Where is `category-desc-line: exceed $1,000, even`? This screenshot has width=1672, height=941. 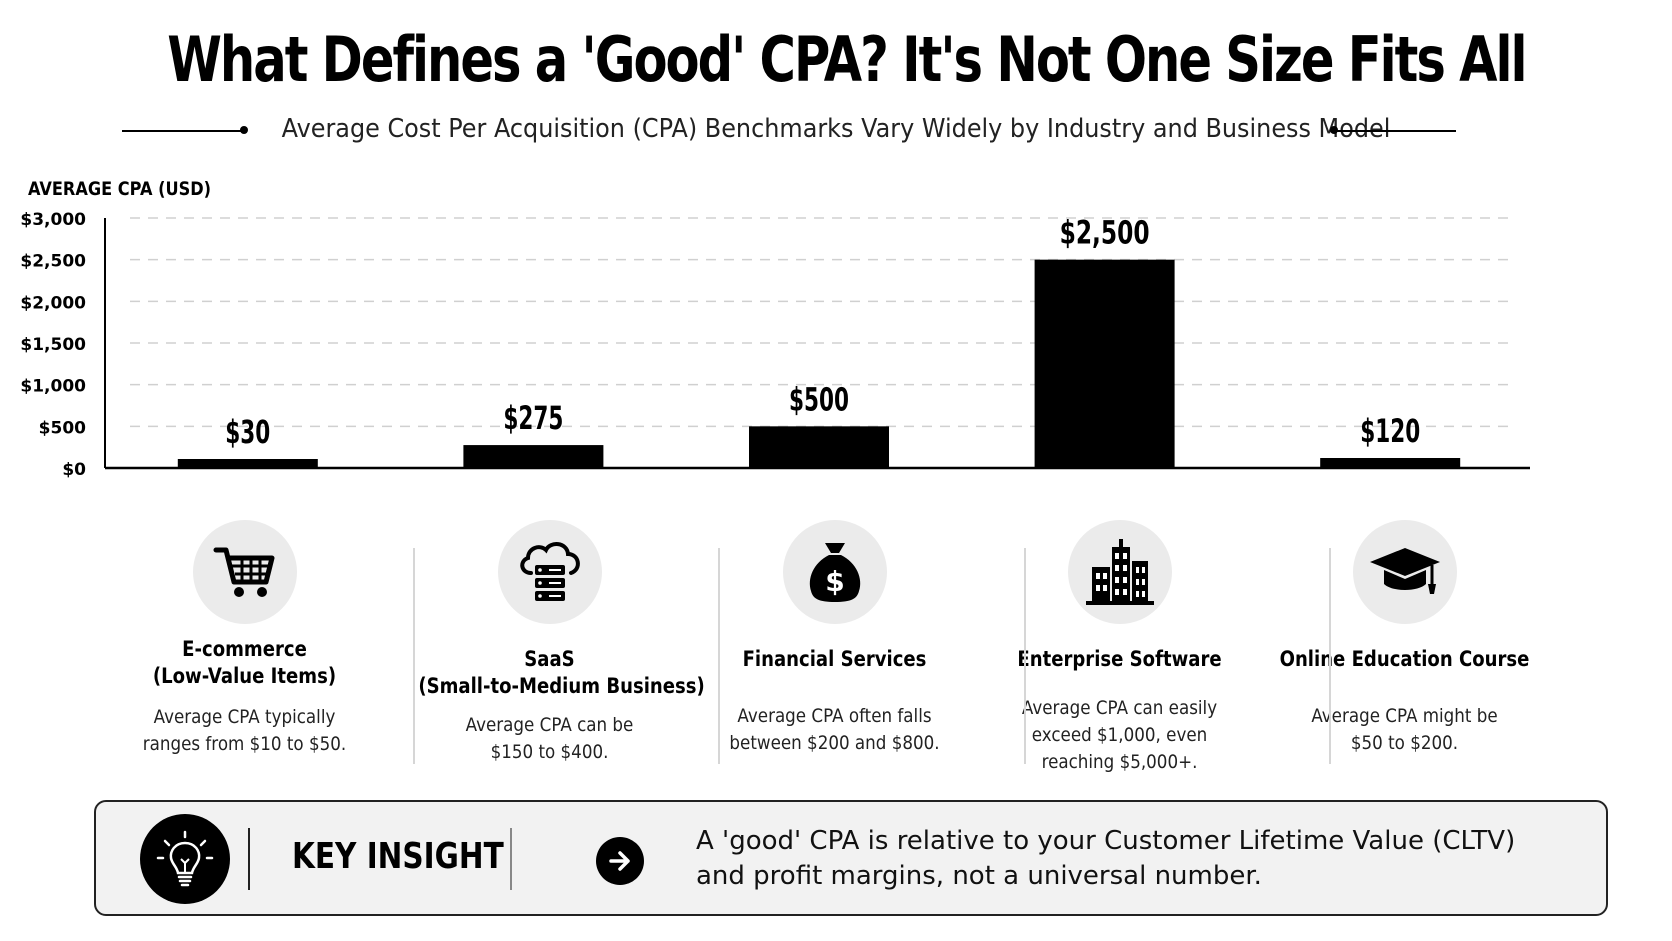 category-desc-line: exceed $1,000, even is located at coordinates (1119, 735).